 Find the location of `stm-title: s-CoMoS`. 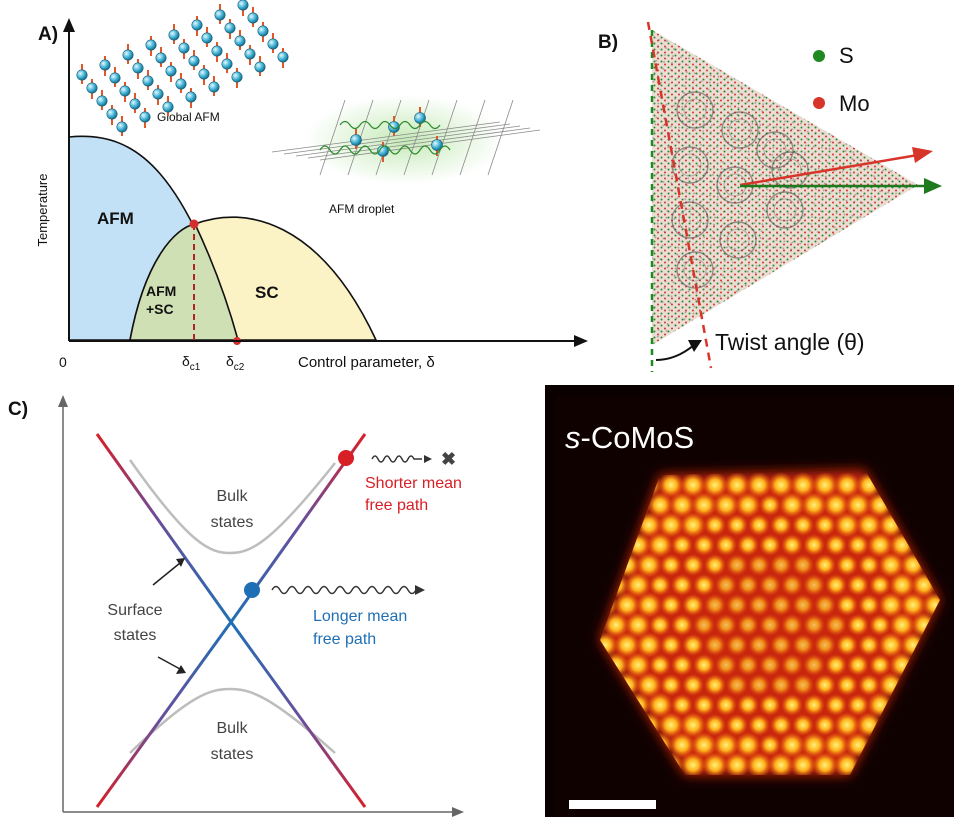

stm-title: s-CoMoS is located at coordinates (629, 437).